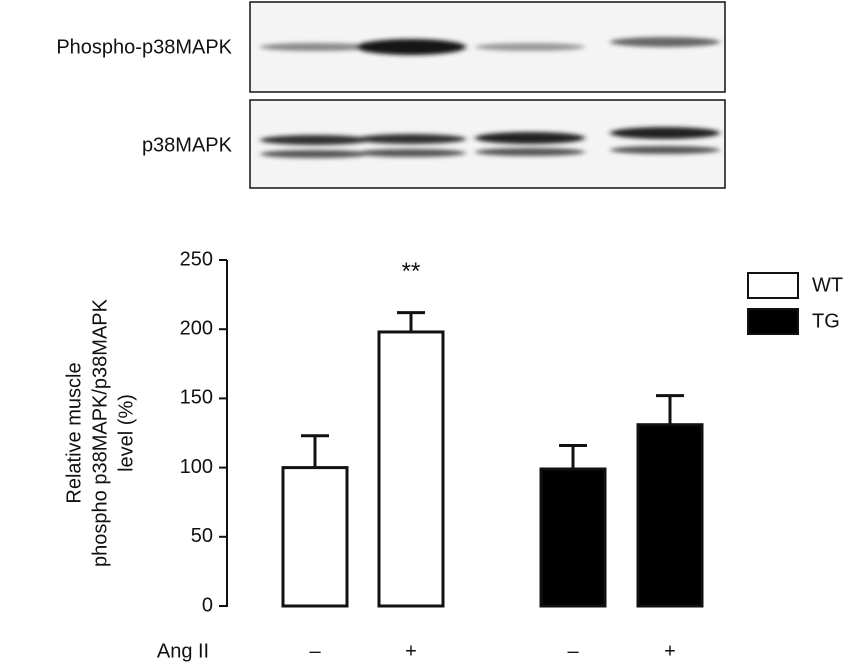 This screenshot has height=668, width=850. What do you see at coordinates (74, 432) in the screenshot?
I see `y-axis-label: Relative muscle` at bounding box center [74, 432].